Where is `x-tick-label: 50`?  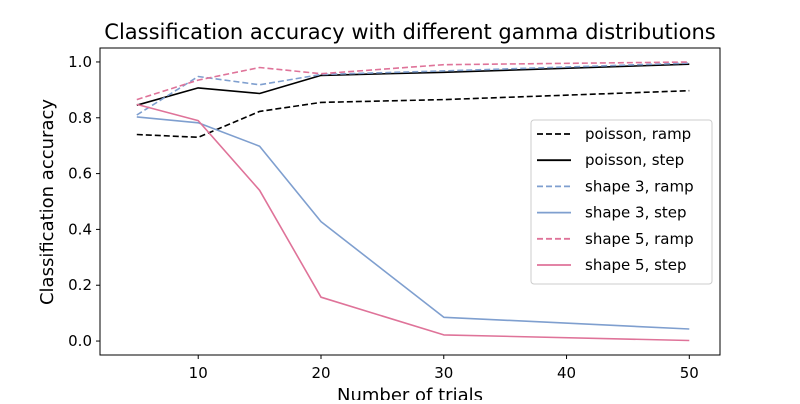
x-tick-label: 50 is located at coordinates (689, 373).